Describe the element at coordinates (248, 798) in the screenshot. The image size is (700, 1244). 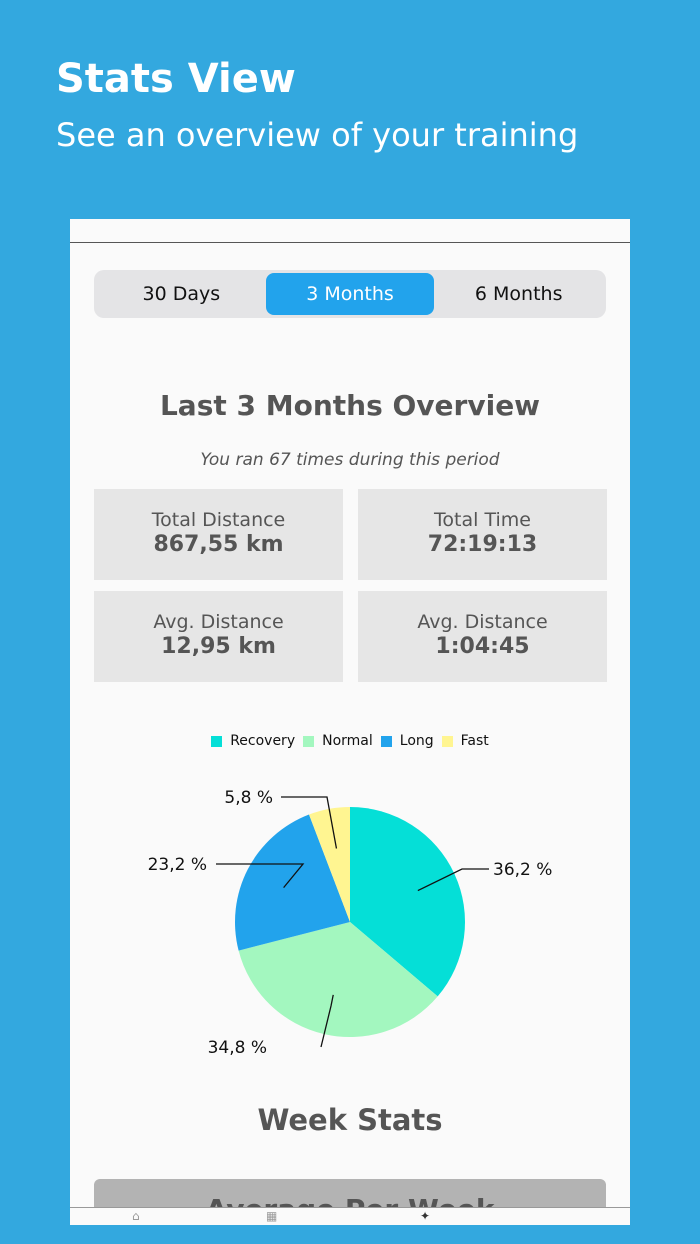
I see `slice-label: 5,8 %` at that location.